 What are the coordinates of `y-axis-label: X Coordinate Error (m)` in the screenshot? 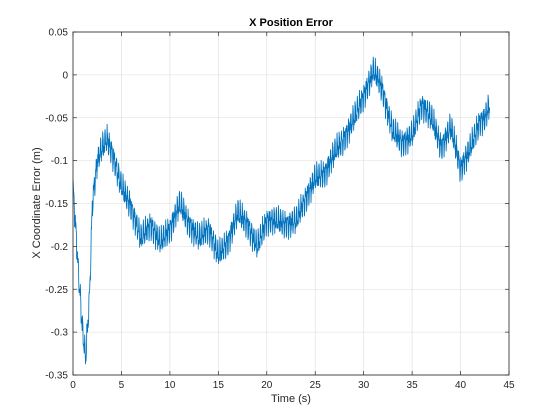 It's located at (37, 202).